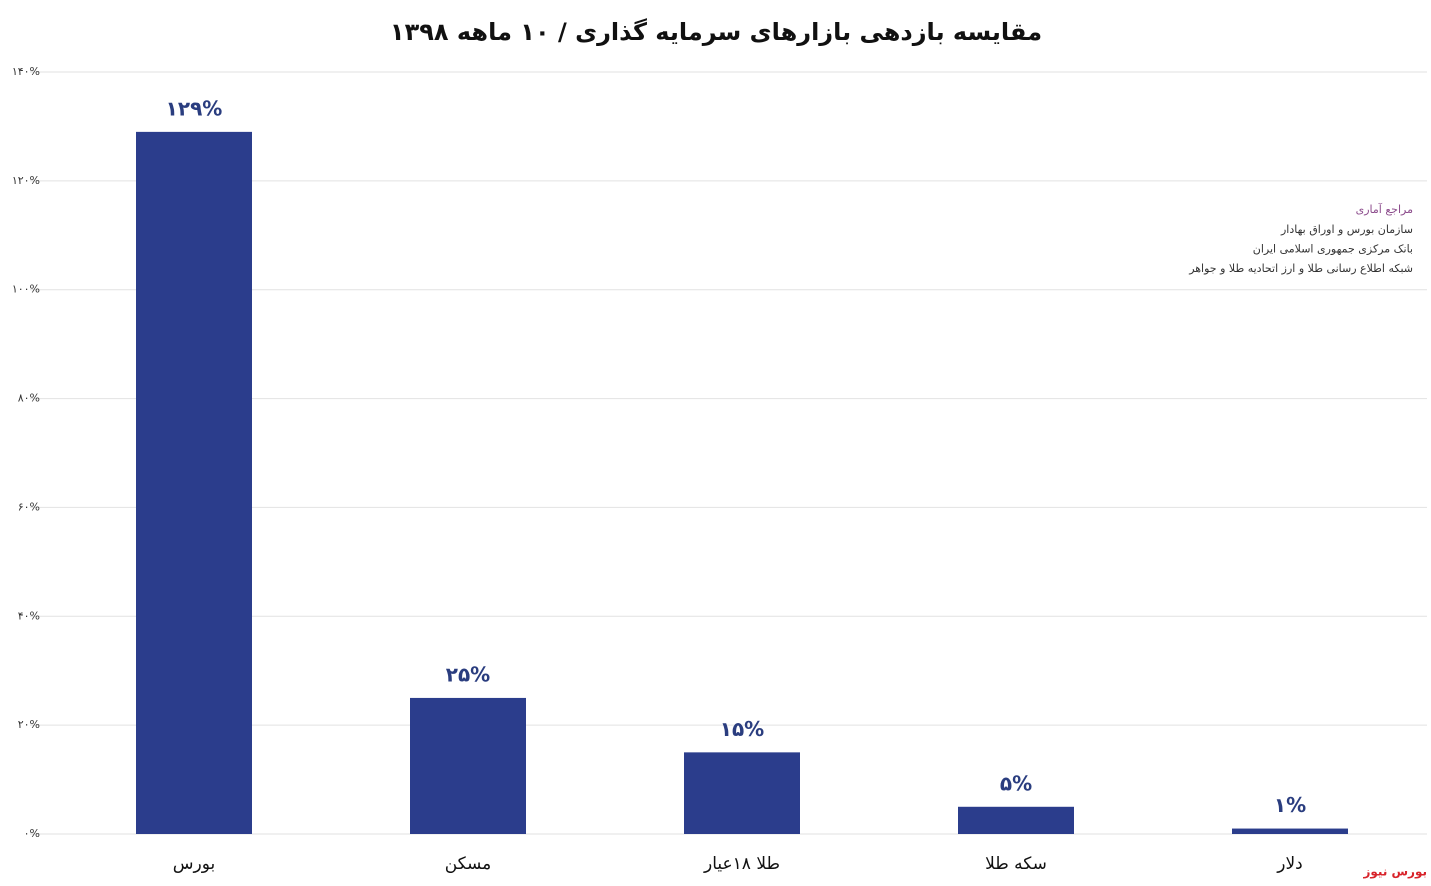 The image size is (1431, 886). Describe the element at coordinates (742, 729) in the screenshot. I see `value-label: ۱۵%` at that location.